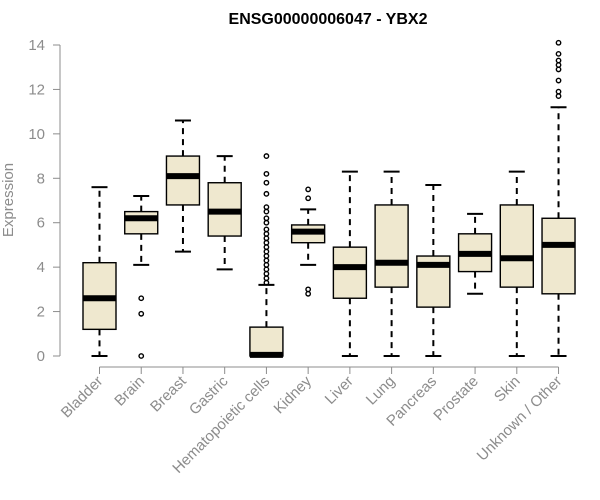 The image size is (600, 500). What do you see at coordinates (82, 397) in the screenshot?
I see `x-tick-label: Bladder` at bounding box center [82, 397].